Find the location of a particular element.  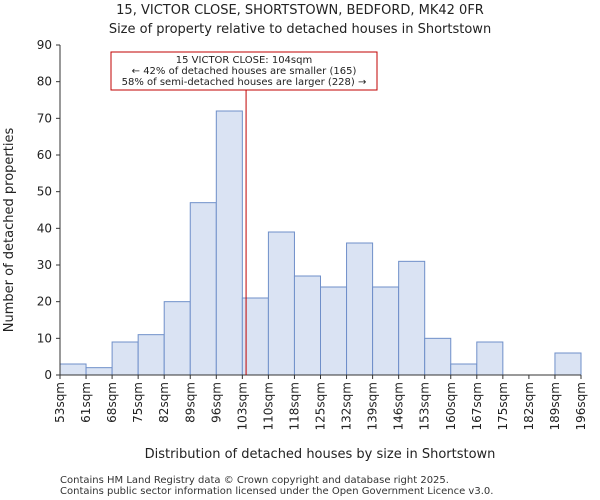

annotation-line1: 15 VICTOR CLOSE: 104sqm is located at coordinates (244, 60).